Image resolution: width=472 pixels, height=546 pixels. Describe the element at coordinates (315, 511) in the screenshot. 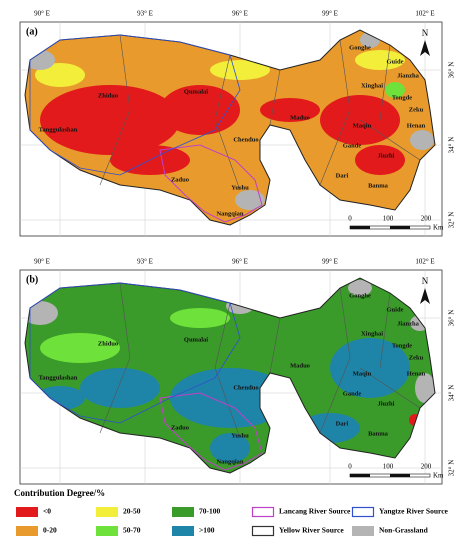

I see `legend-label: Lancang River Source` at that location.